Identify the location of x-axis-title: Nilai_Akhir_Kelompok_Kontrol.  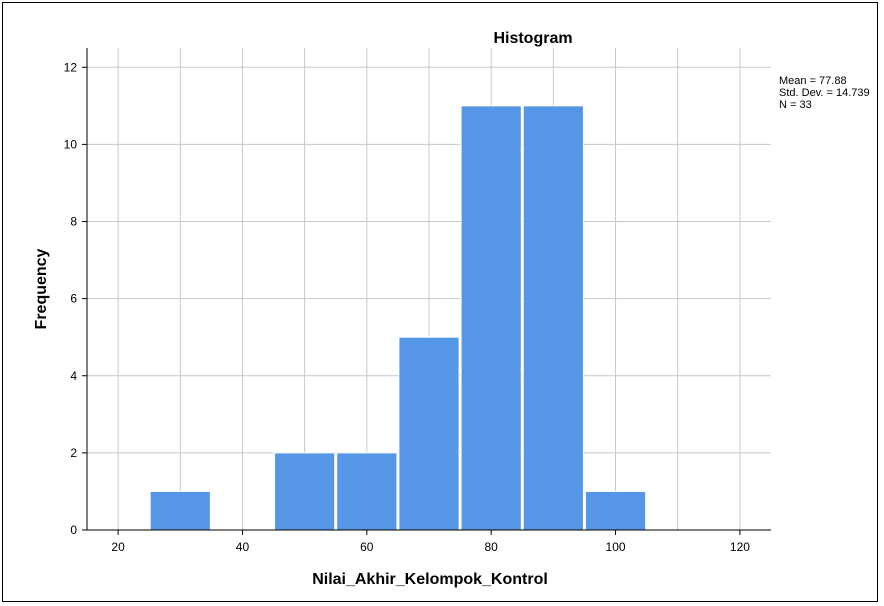
(430, 579).